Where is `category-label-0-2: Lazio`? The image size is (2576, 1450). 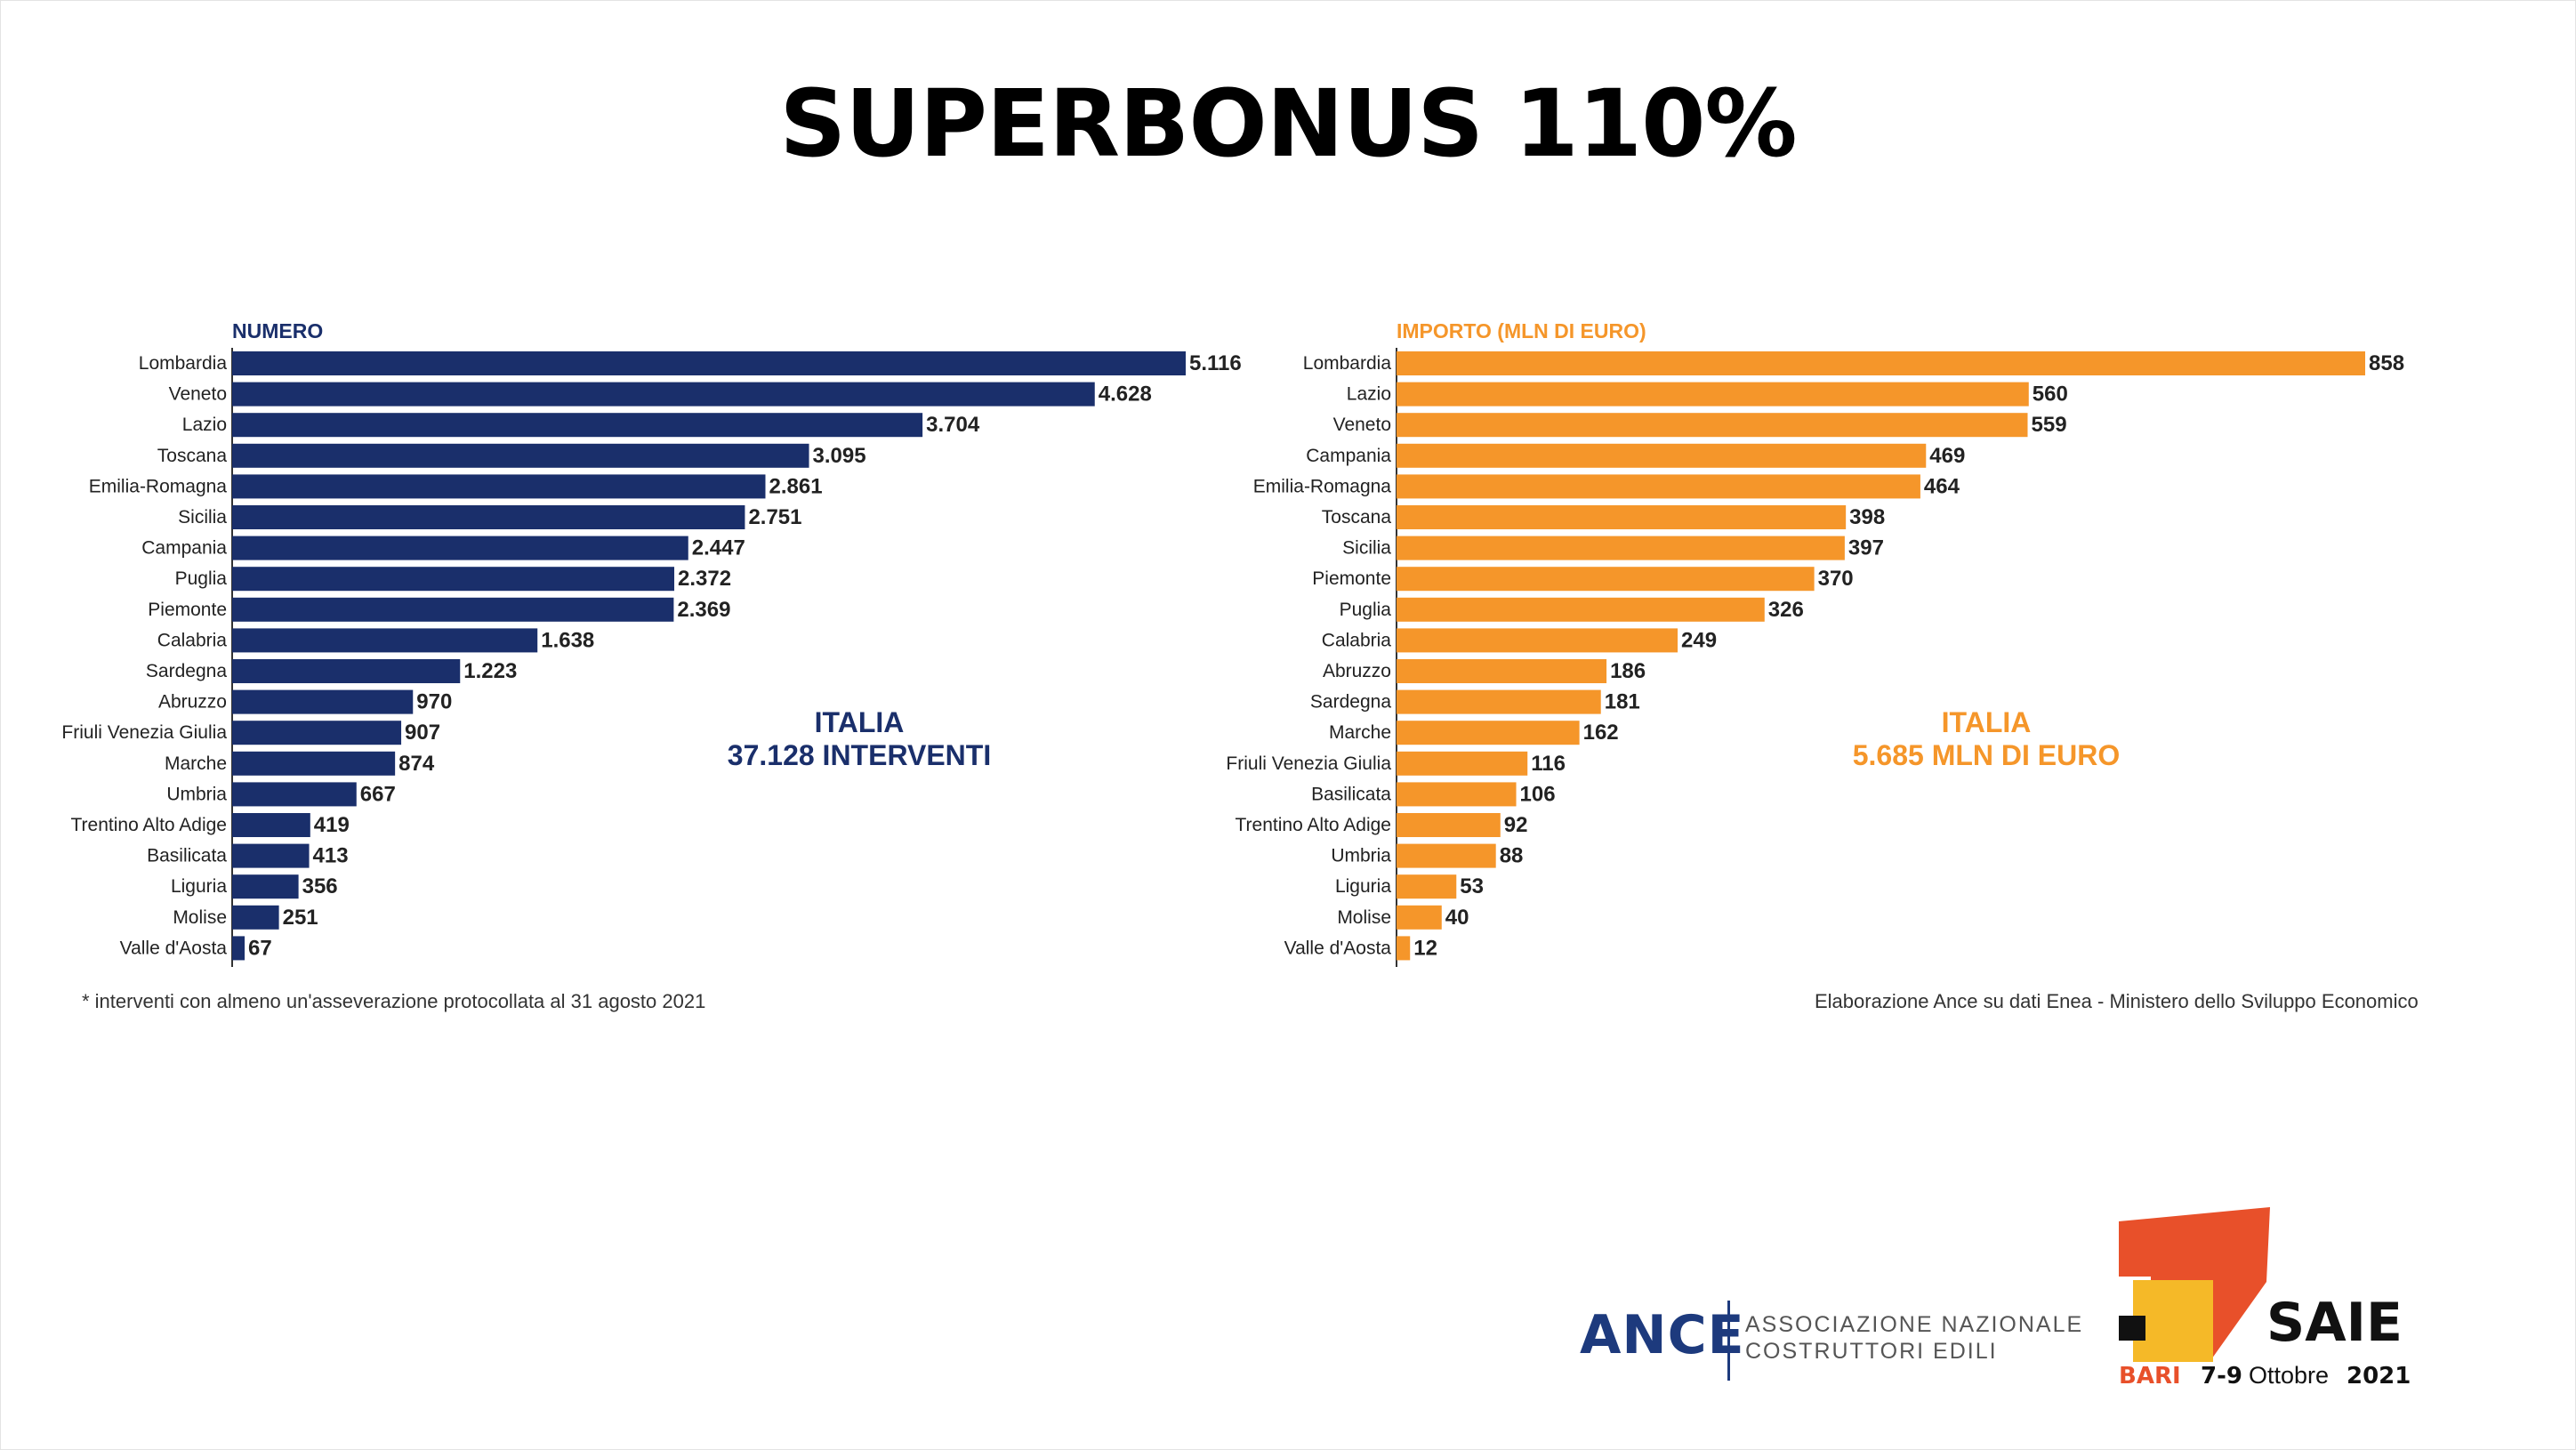
category-label-0-2: Lazio is located at coordinates (204, 425).